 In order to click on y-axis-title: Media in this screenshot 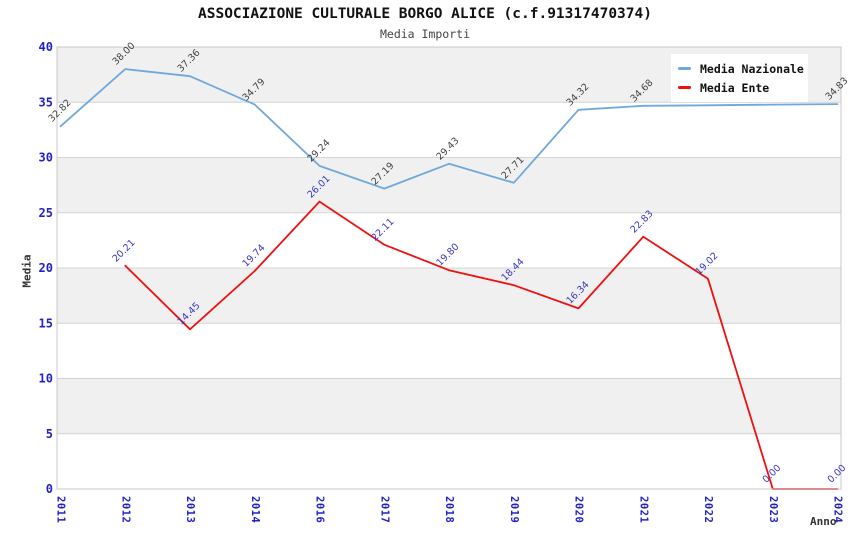, I will do `click(27, 271)`.